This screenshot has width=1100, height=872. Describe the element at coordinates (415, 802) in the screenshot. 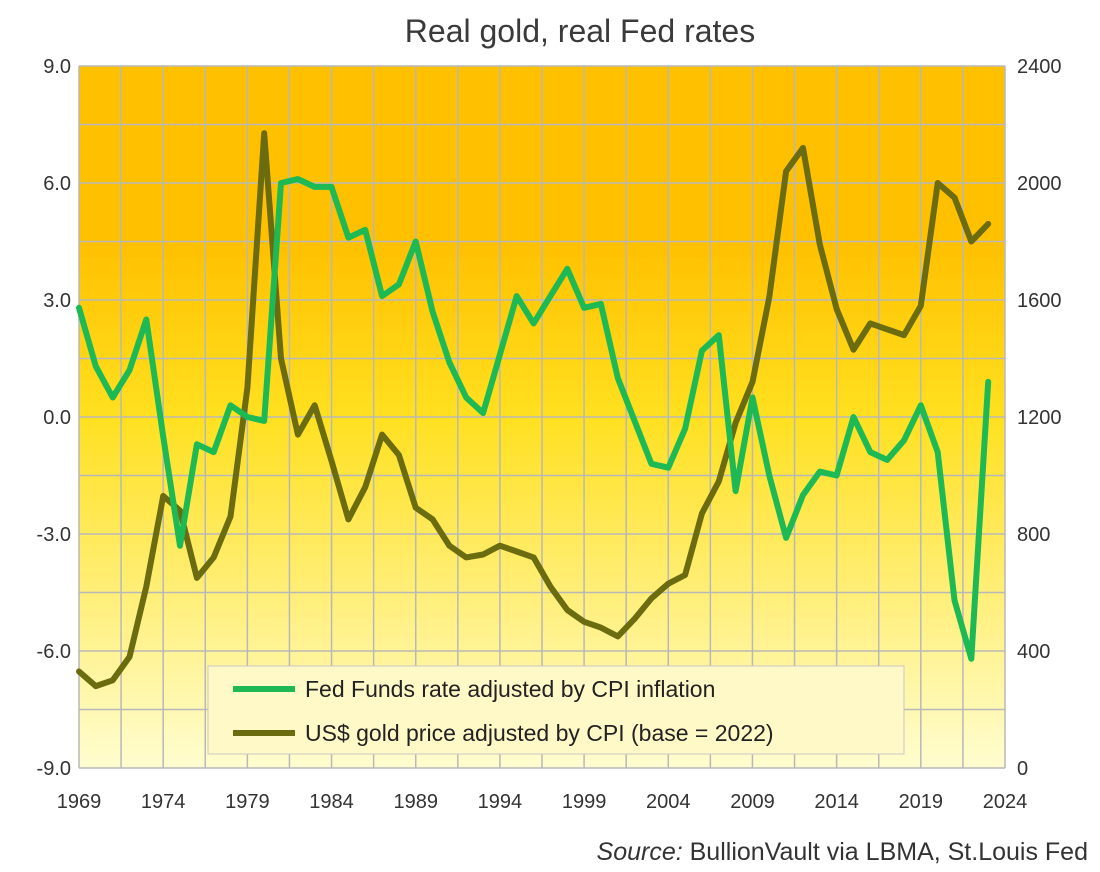

I see `x-tick-label: 1989` at that location.